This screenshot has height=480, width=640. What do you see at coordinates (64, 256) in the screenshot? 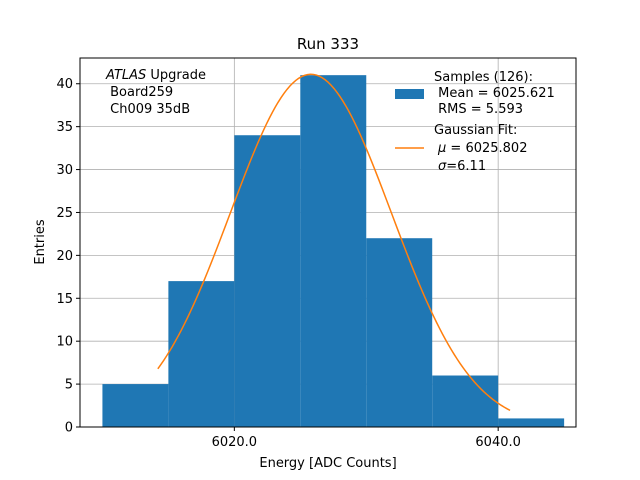
I see `y-tick-label-4: 20` at bounding box center [64, 256].